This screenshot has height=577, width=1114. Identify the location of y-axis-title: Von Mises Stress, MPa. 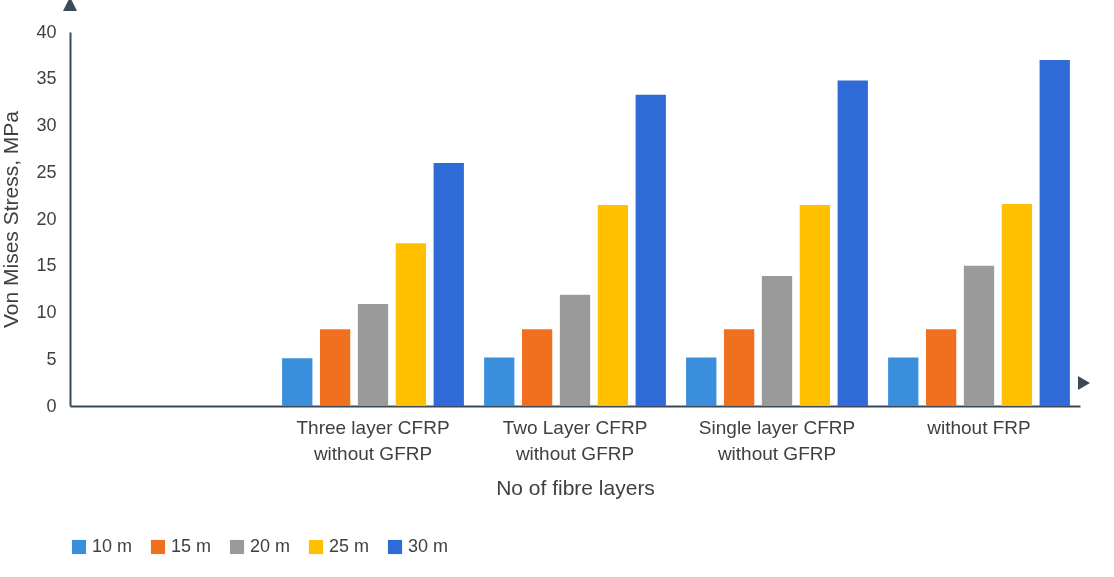
(11, 219).